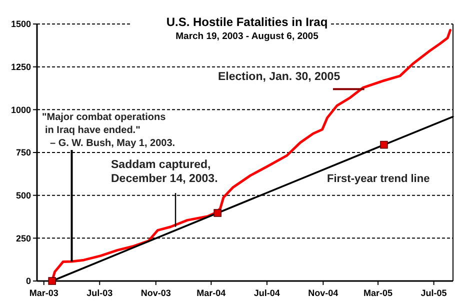 The height and width of the screenshot is (303, 455). What do you see at coordinates (267, 293) in the screenshot?
I see `x-tick-label: Jul-04` at bounding box center [267, 293].